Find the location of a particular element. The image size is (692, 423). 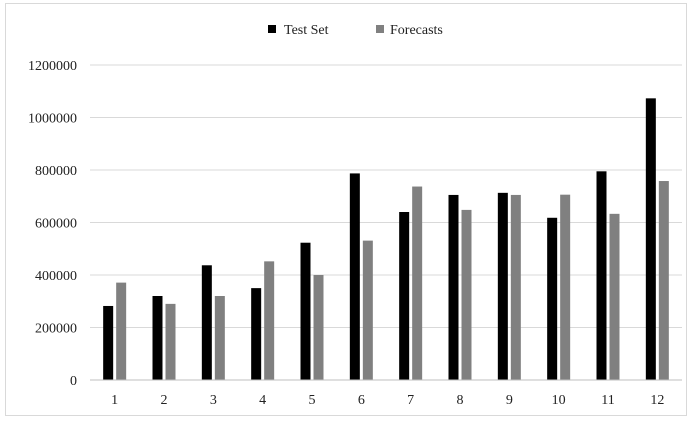

legend: Test Set Forecasts is located at coordinates (355, 30).